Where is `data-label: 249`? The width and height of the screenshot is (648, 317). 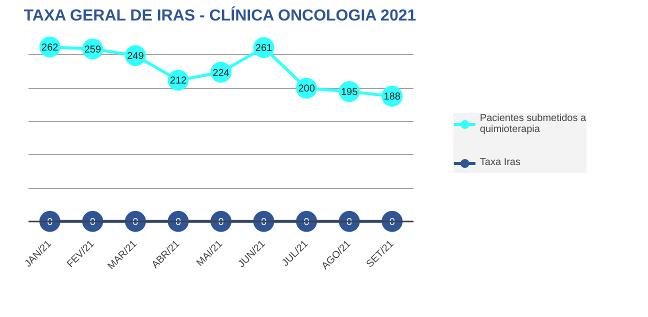 data-label: 249 is located at coordinates (135, 56).